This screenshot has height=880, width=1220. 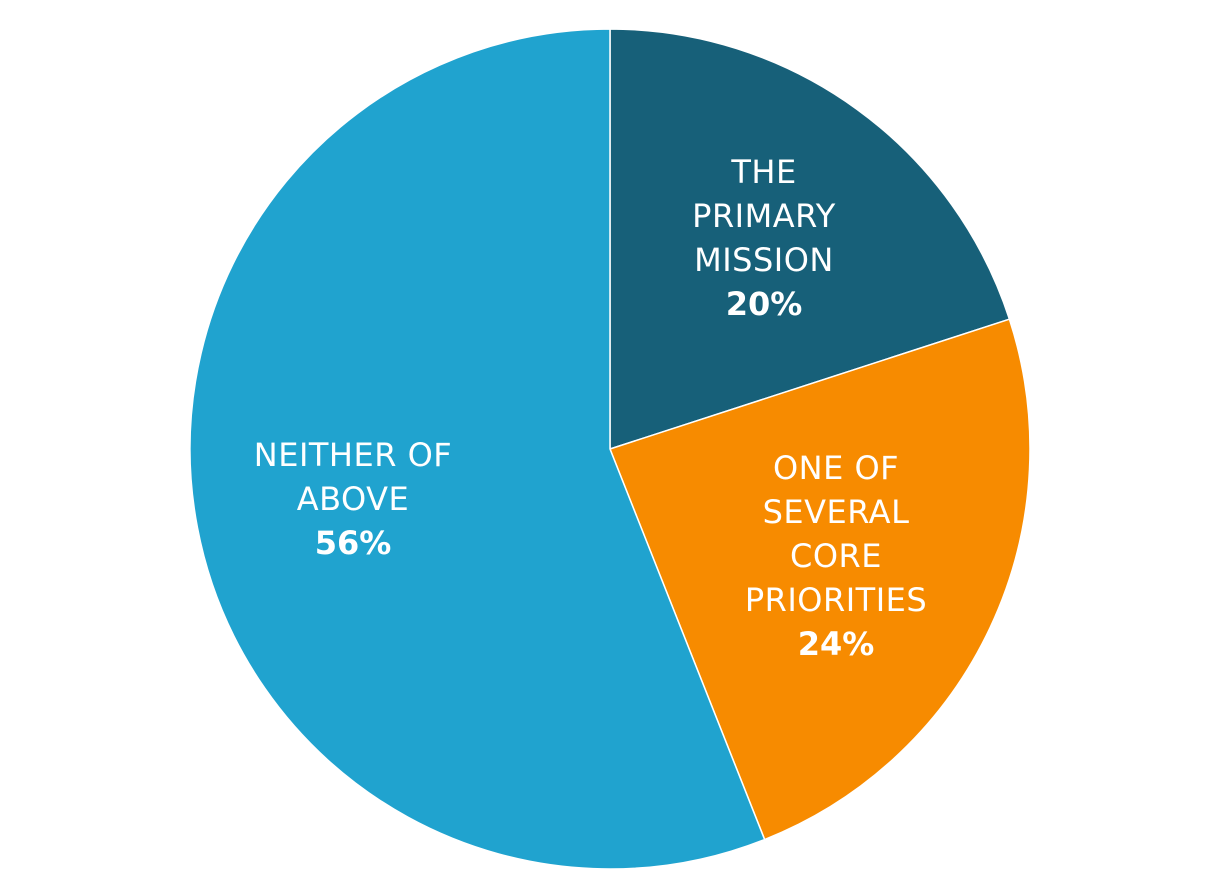 What do you see at coordinates (836, 468) in the screenshot?
I see `slice-label-line: ONE OF` at bounding box center [836, 468].